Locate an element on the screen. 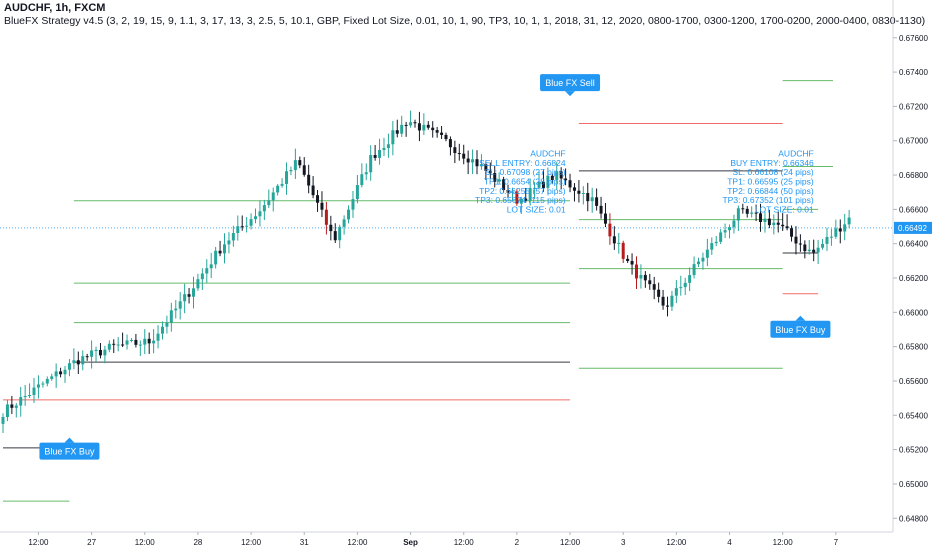 The height and width of the screenshot is (550, 932). signal-blue-fx-sell: Blue FX Sell is located at coordinates (570, 85).